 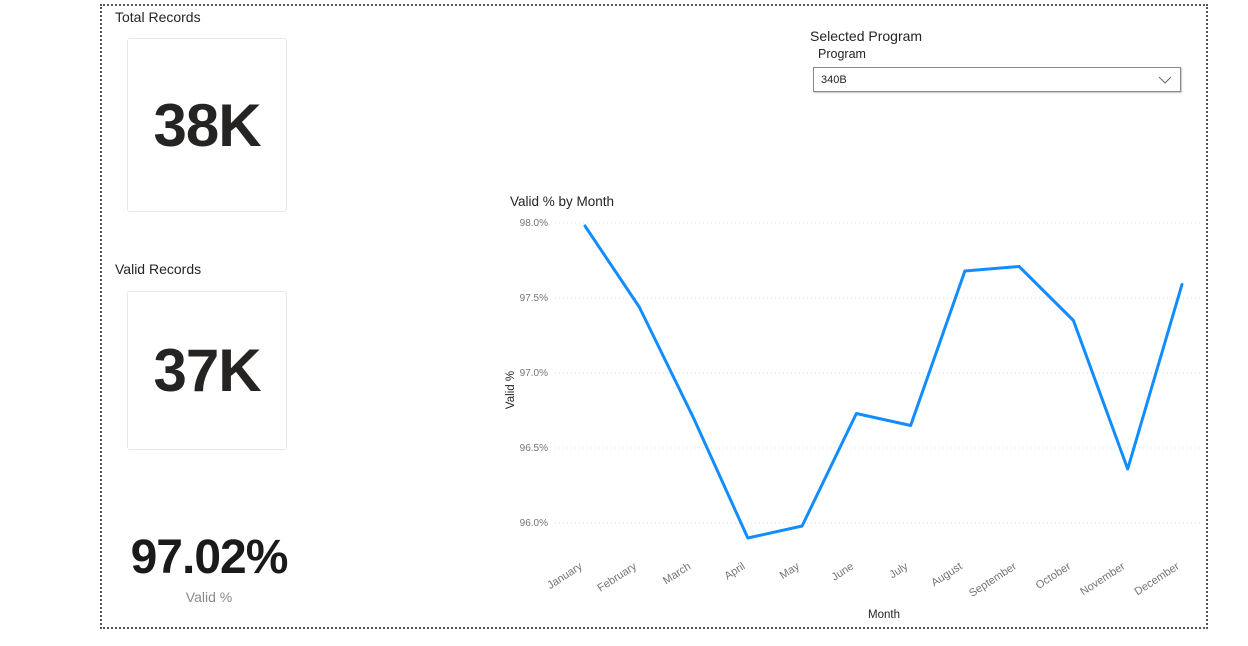 I want to click on program-dropdown-value: 340B, so click(x=834, y=79).